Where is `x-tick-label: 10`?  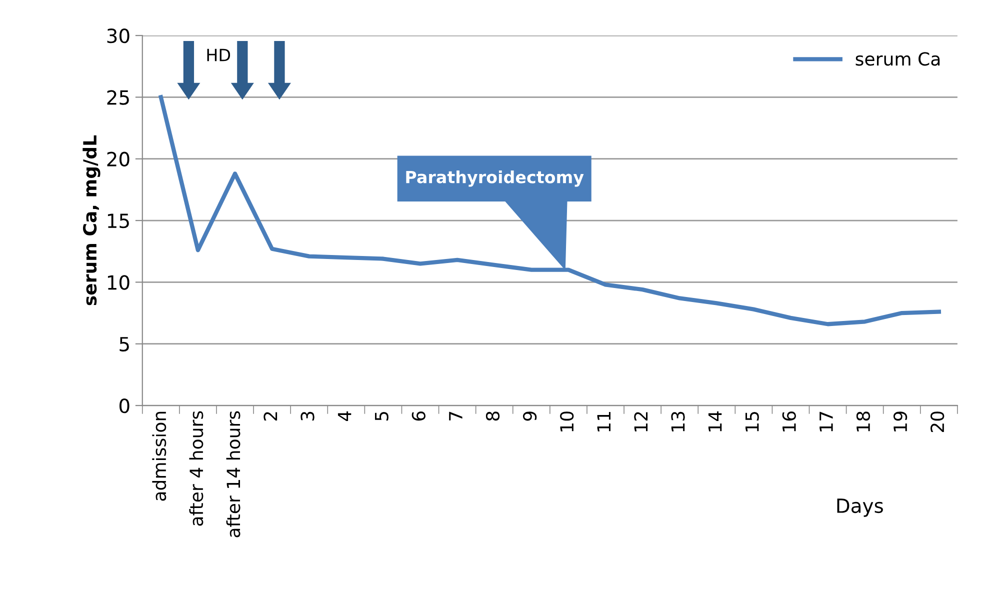 x-tick-label: 10 is located at coordinates (567, 422).